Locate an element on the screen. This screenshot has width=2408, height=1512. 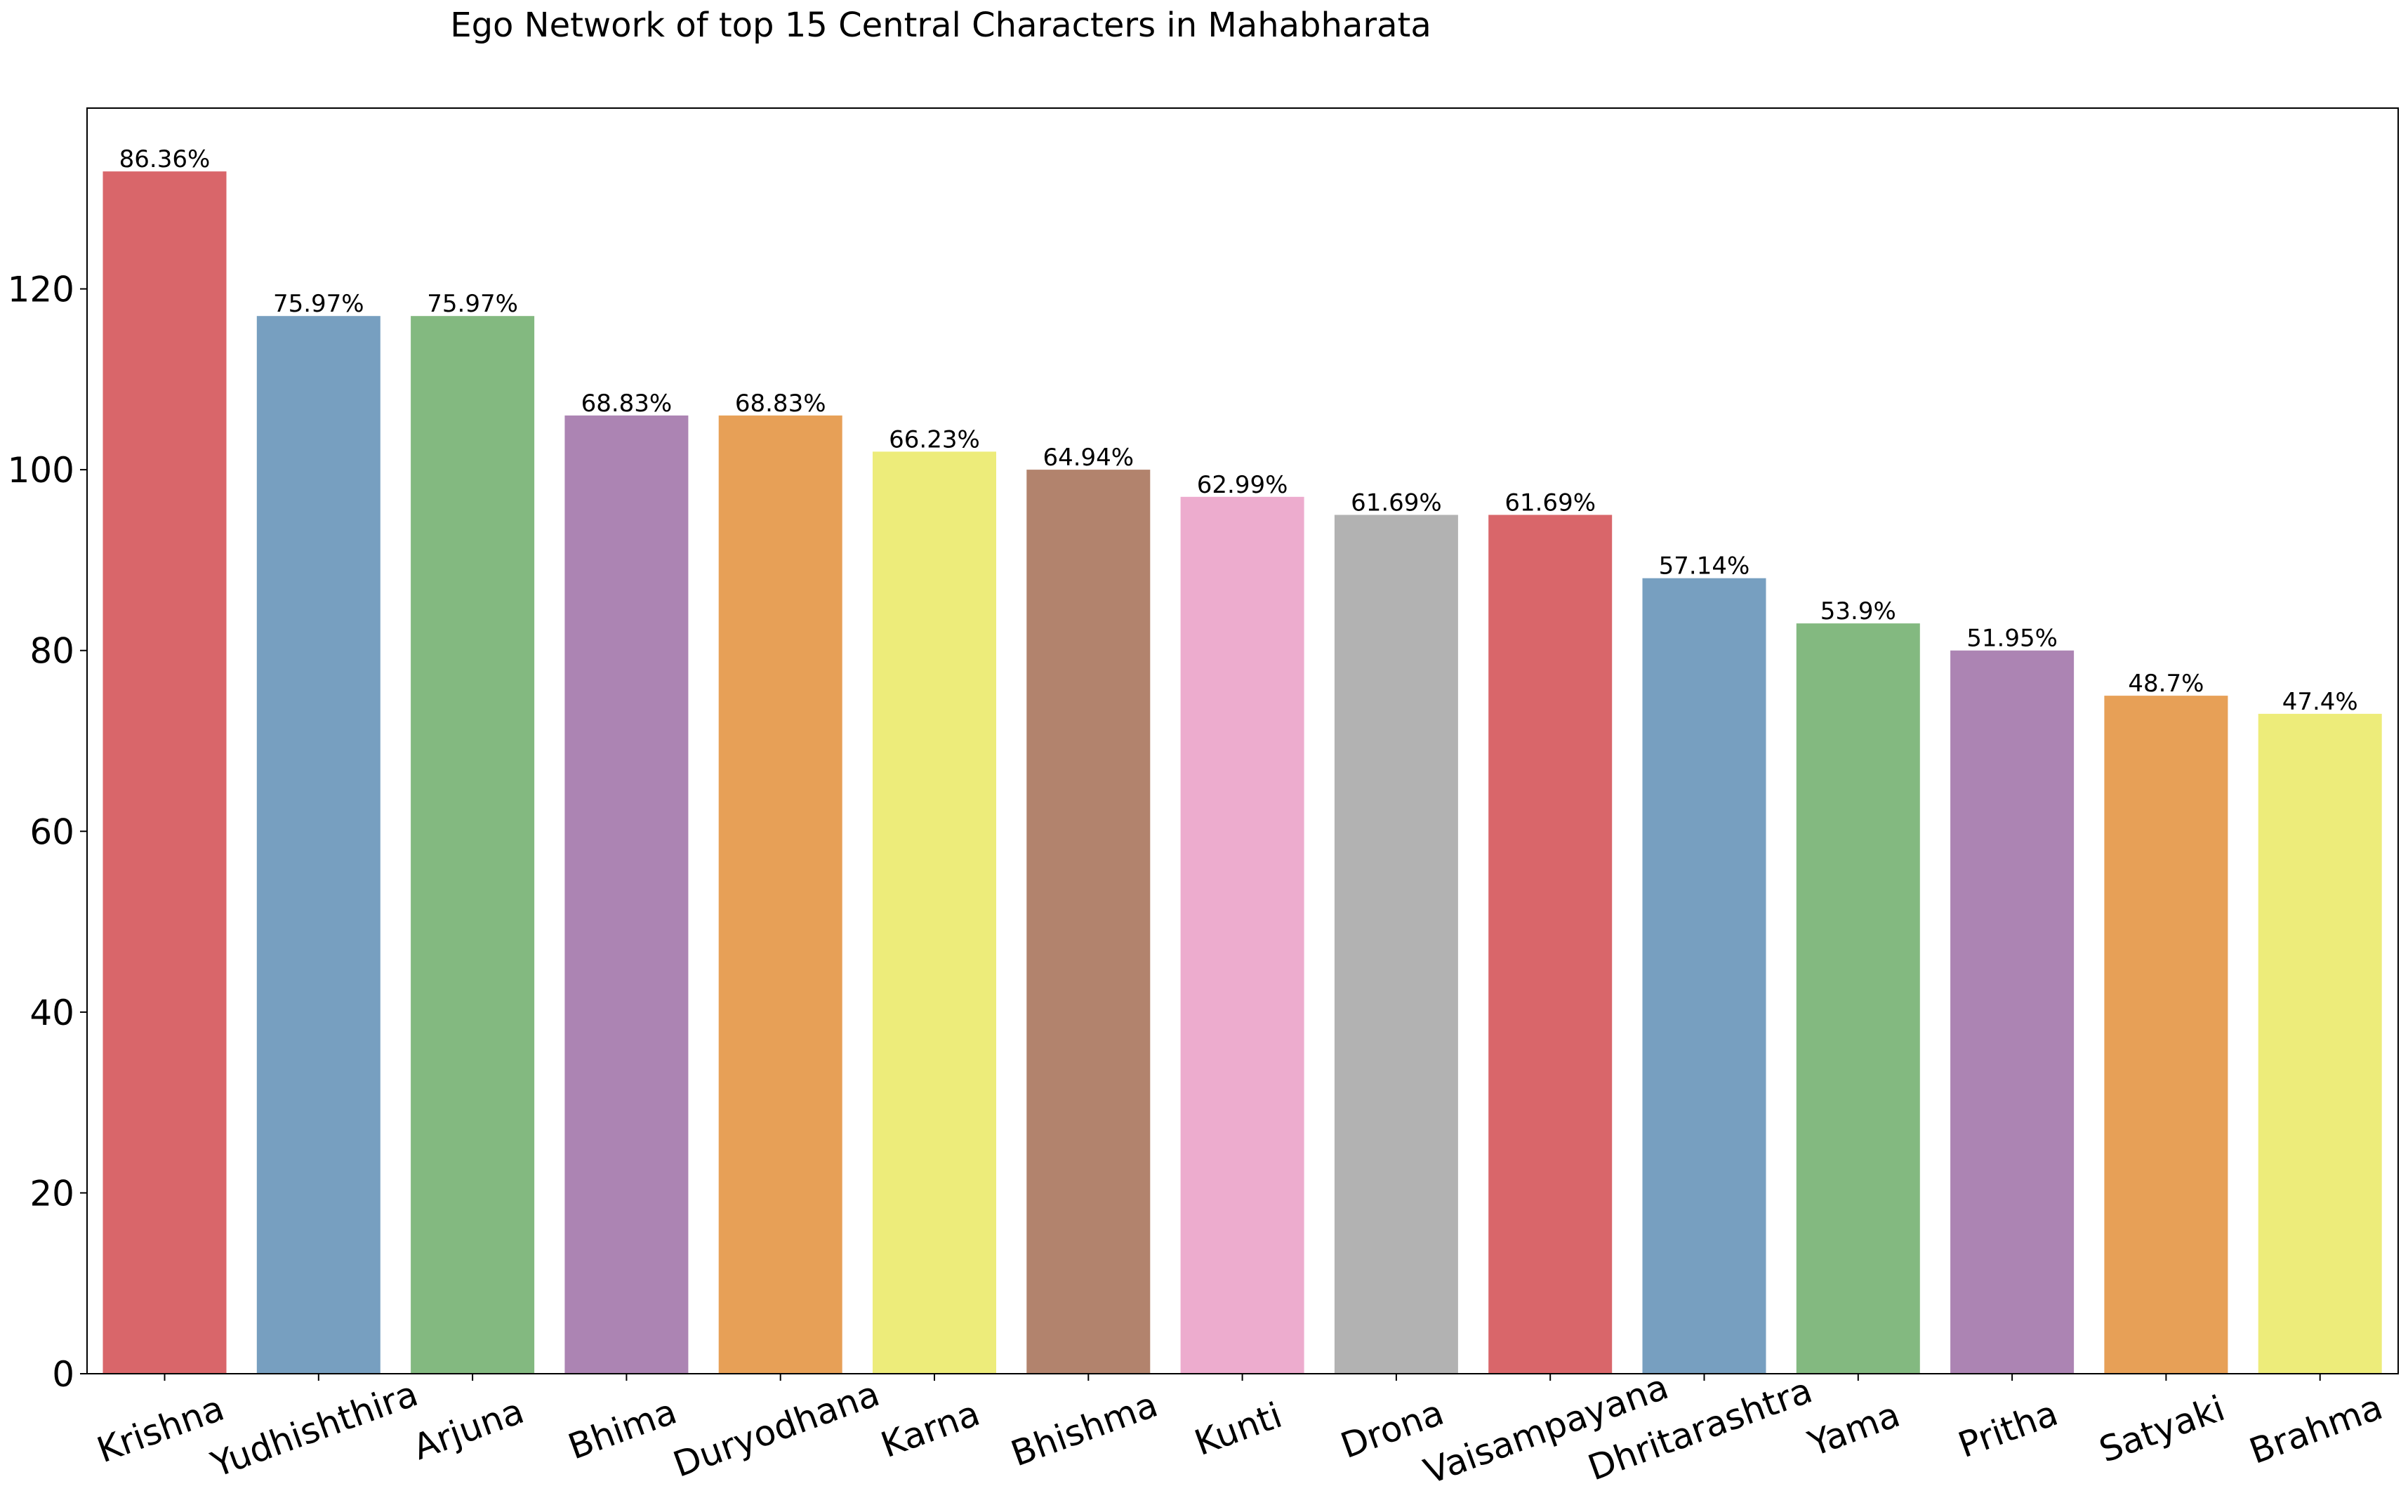
bar-vaisampayana is located at coordinates (1550, 944).